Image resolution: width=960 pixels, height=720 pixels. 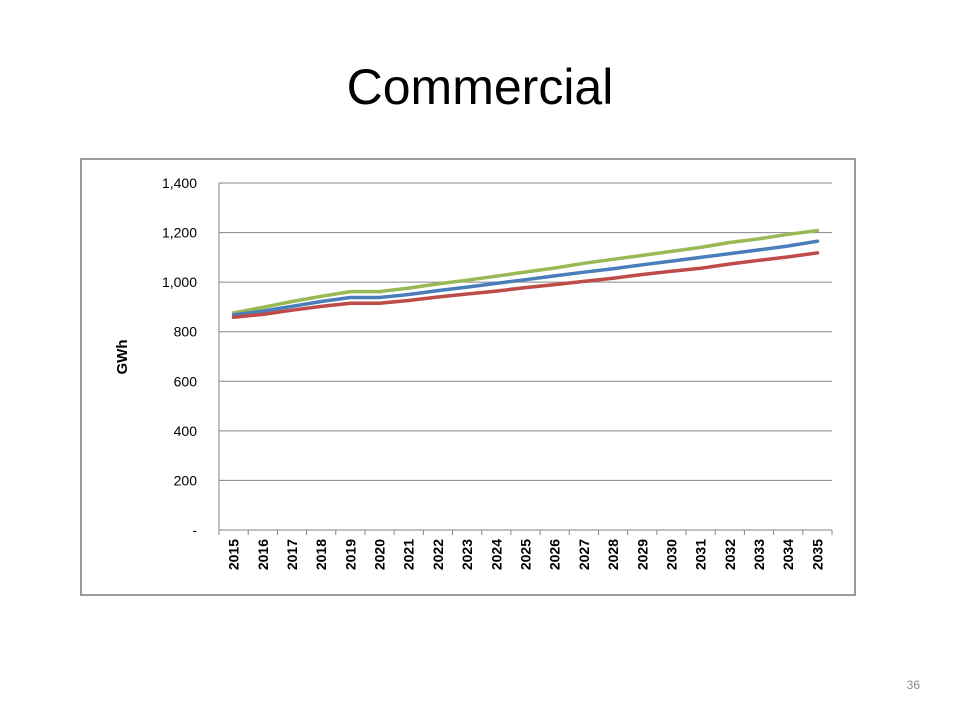 I want to click on x-tick-label: 2019, so click(x=350, y=554).